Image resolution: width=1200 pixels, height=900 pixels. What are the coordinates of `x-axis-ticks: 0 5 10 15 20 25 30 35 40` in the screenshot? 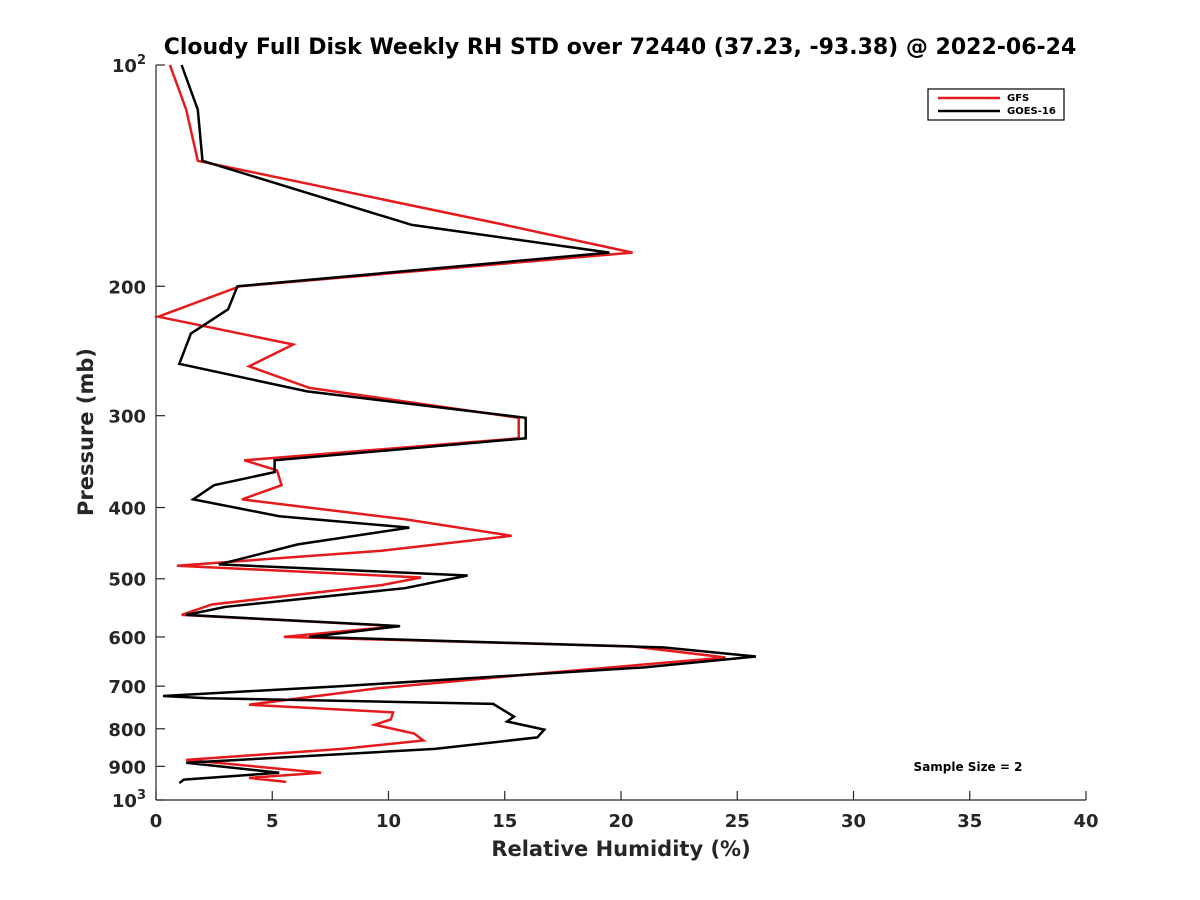 It's located at (624, 811).